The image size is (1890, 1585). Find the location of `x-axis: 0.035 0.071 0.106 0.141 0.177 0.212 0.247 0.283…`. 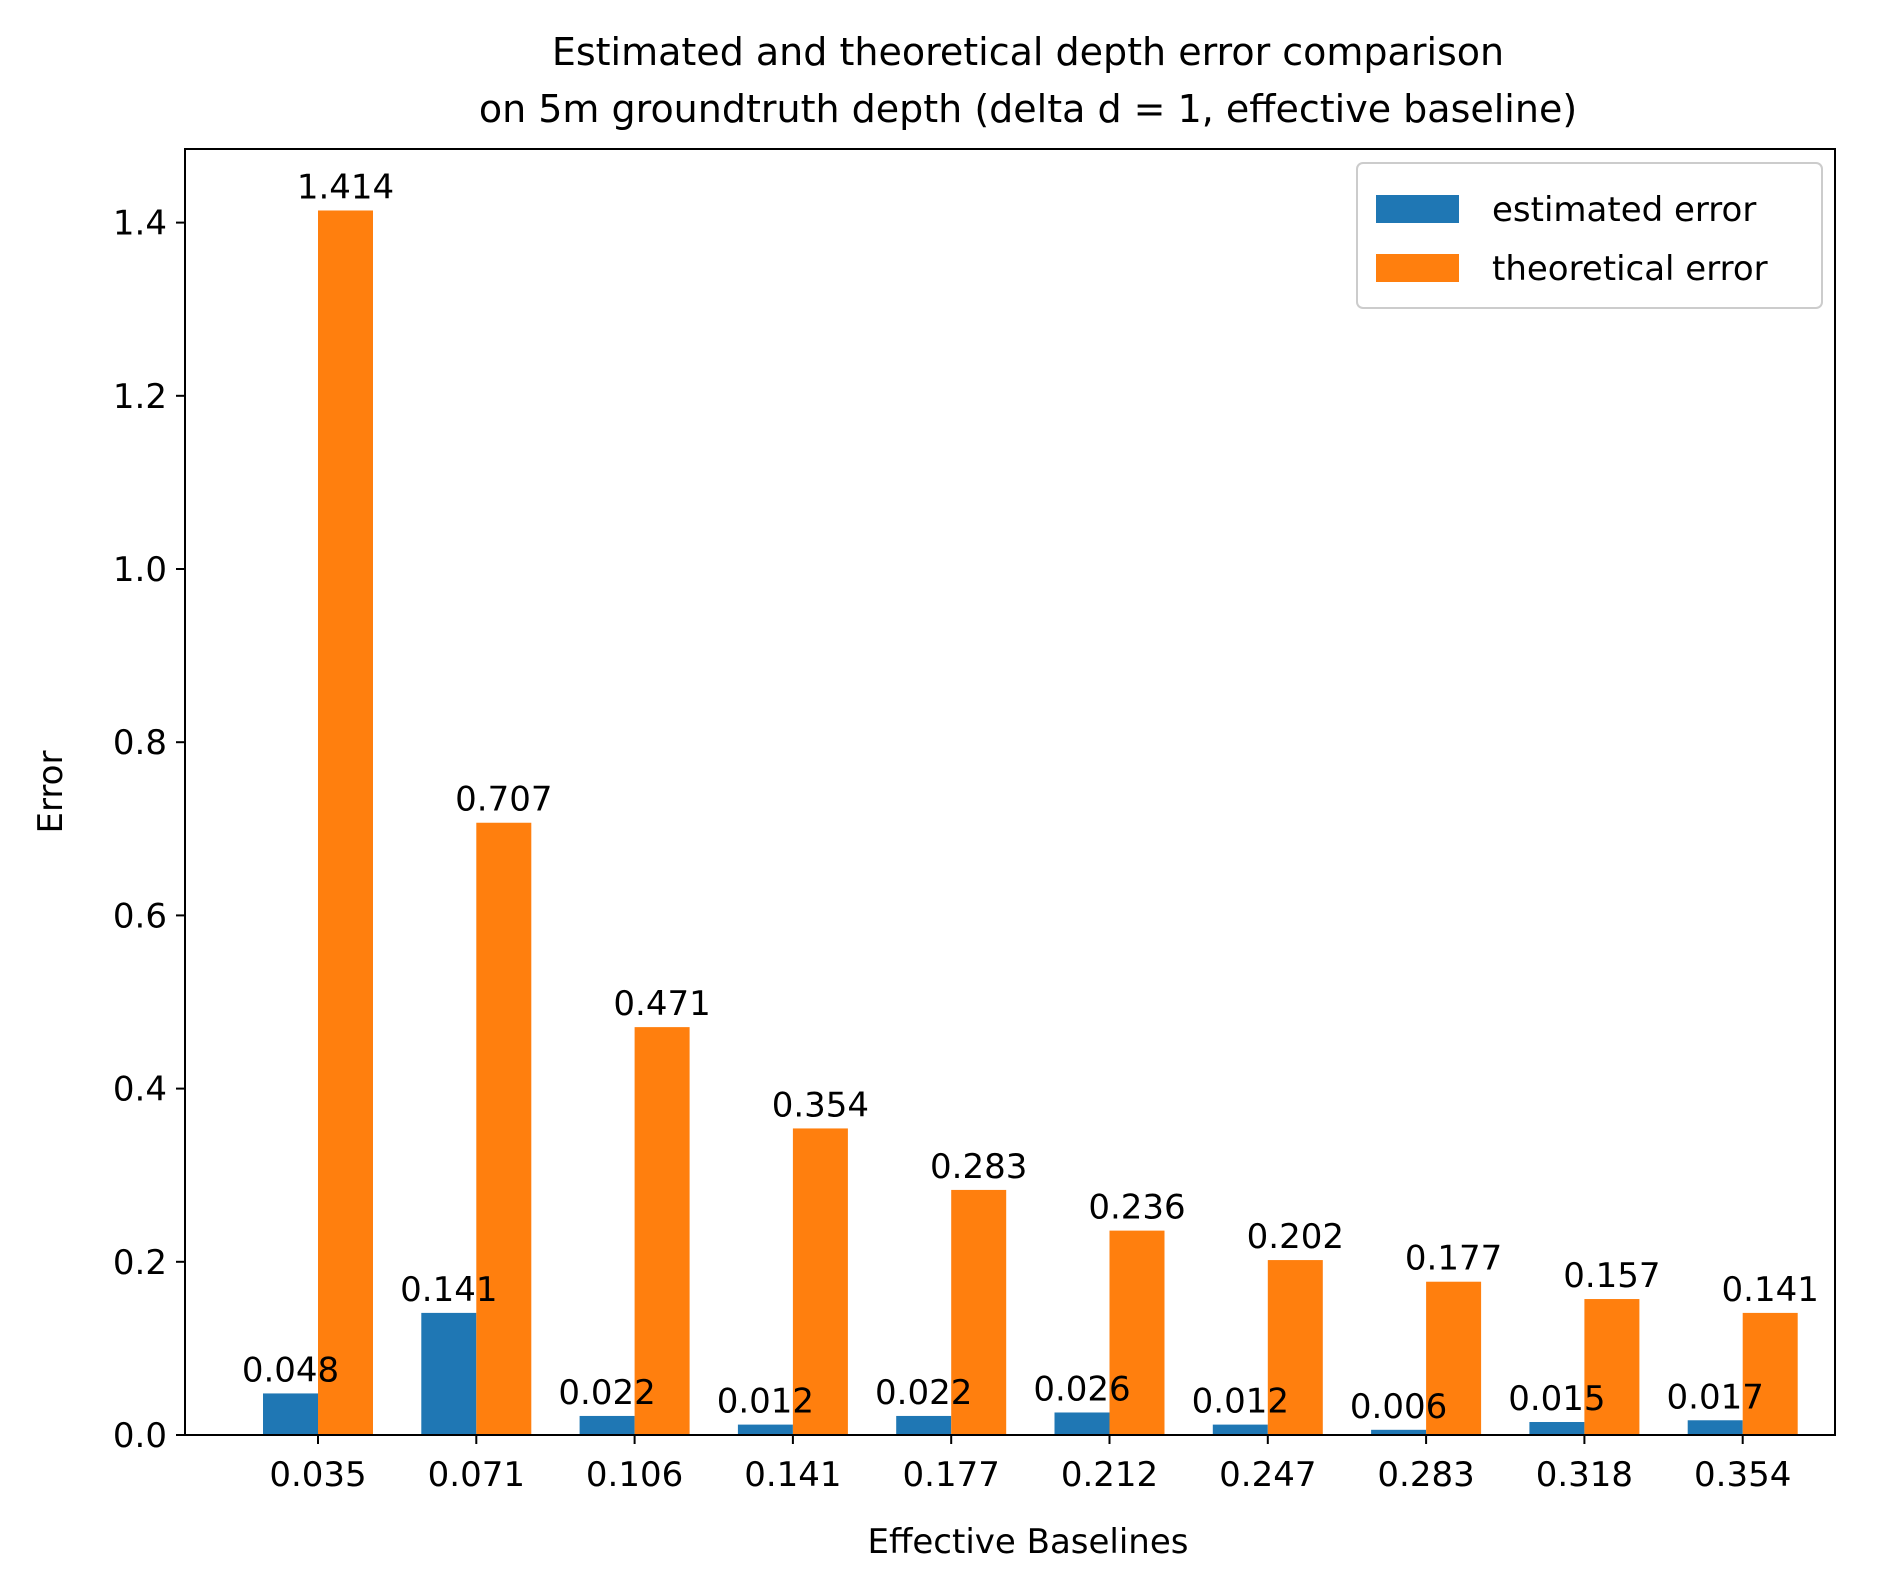

x-axis: 0.035 0.071 0.106 0.141 0.177 0.212 0.247 0.283… is located at coordinates (1030, 1465).